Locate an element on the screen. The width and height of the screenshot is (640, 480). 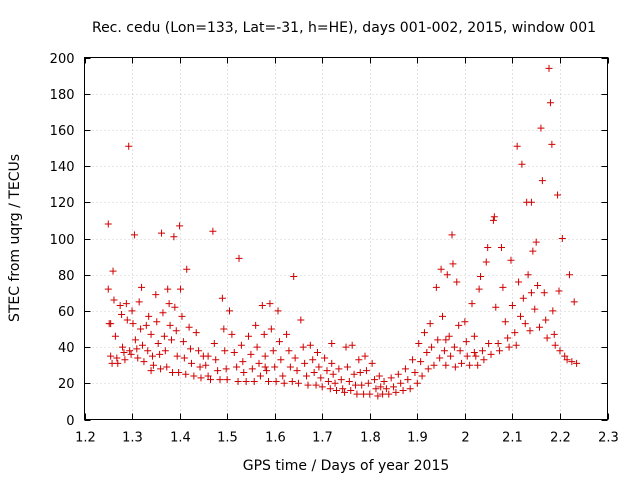
x-tick-label: 1.9 is located at coordinates (417, 438).